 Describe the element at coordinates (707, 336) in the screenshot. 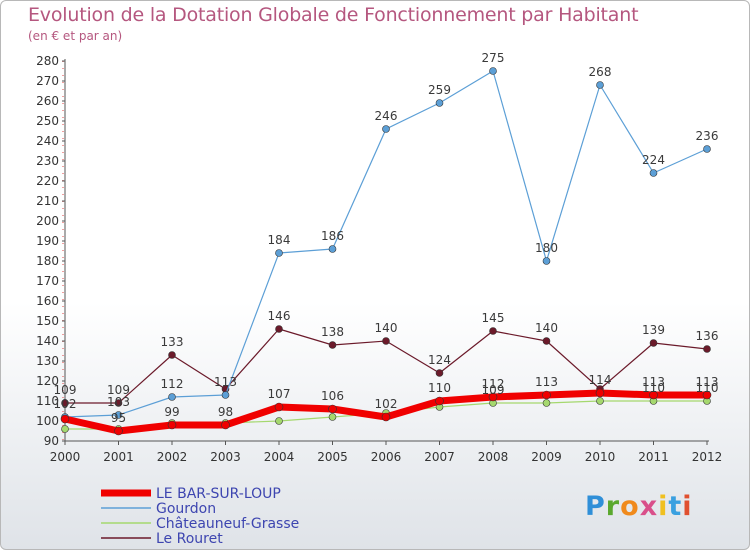

I see `data-label-le-rouret: 136` at that location.